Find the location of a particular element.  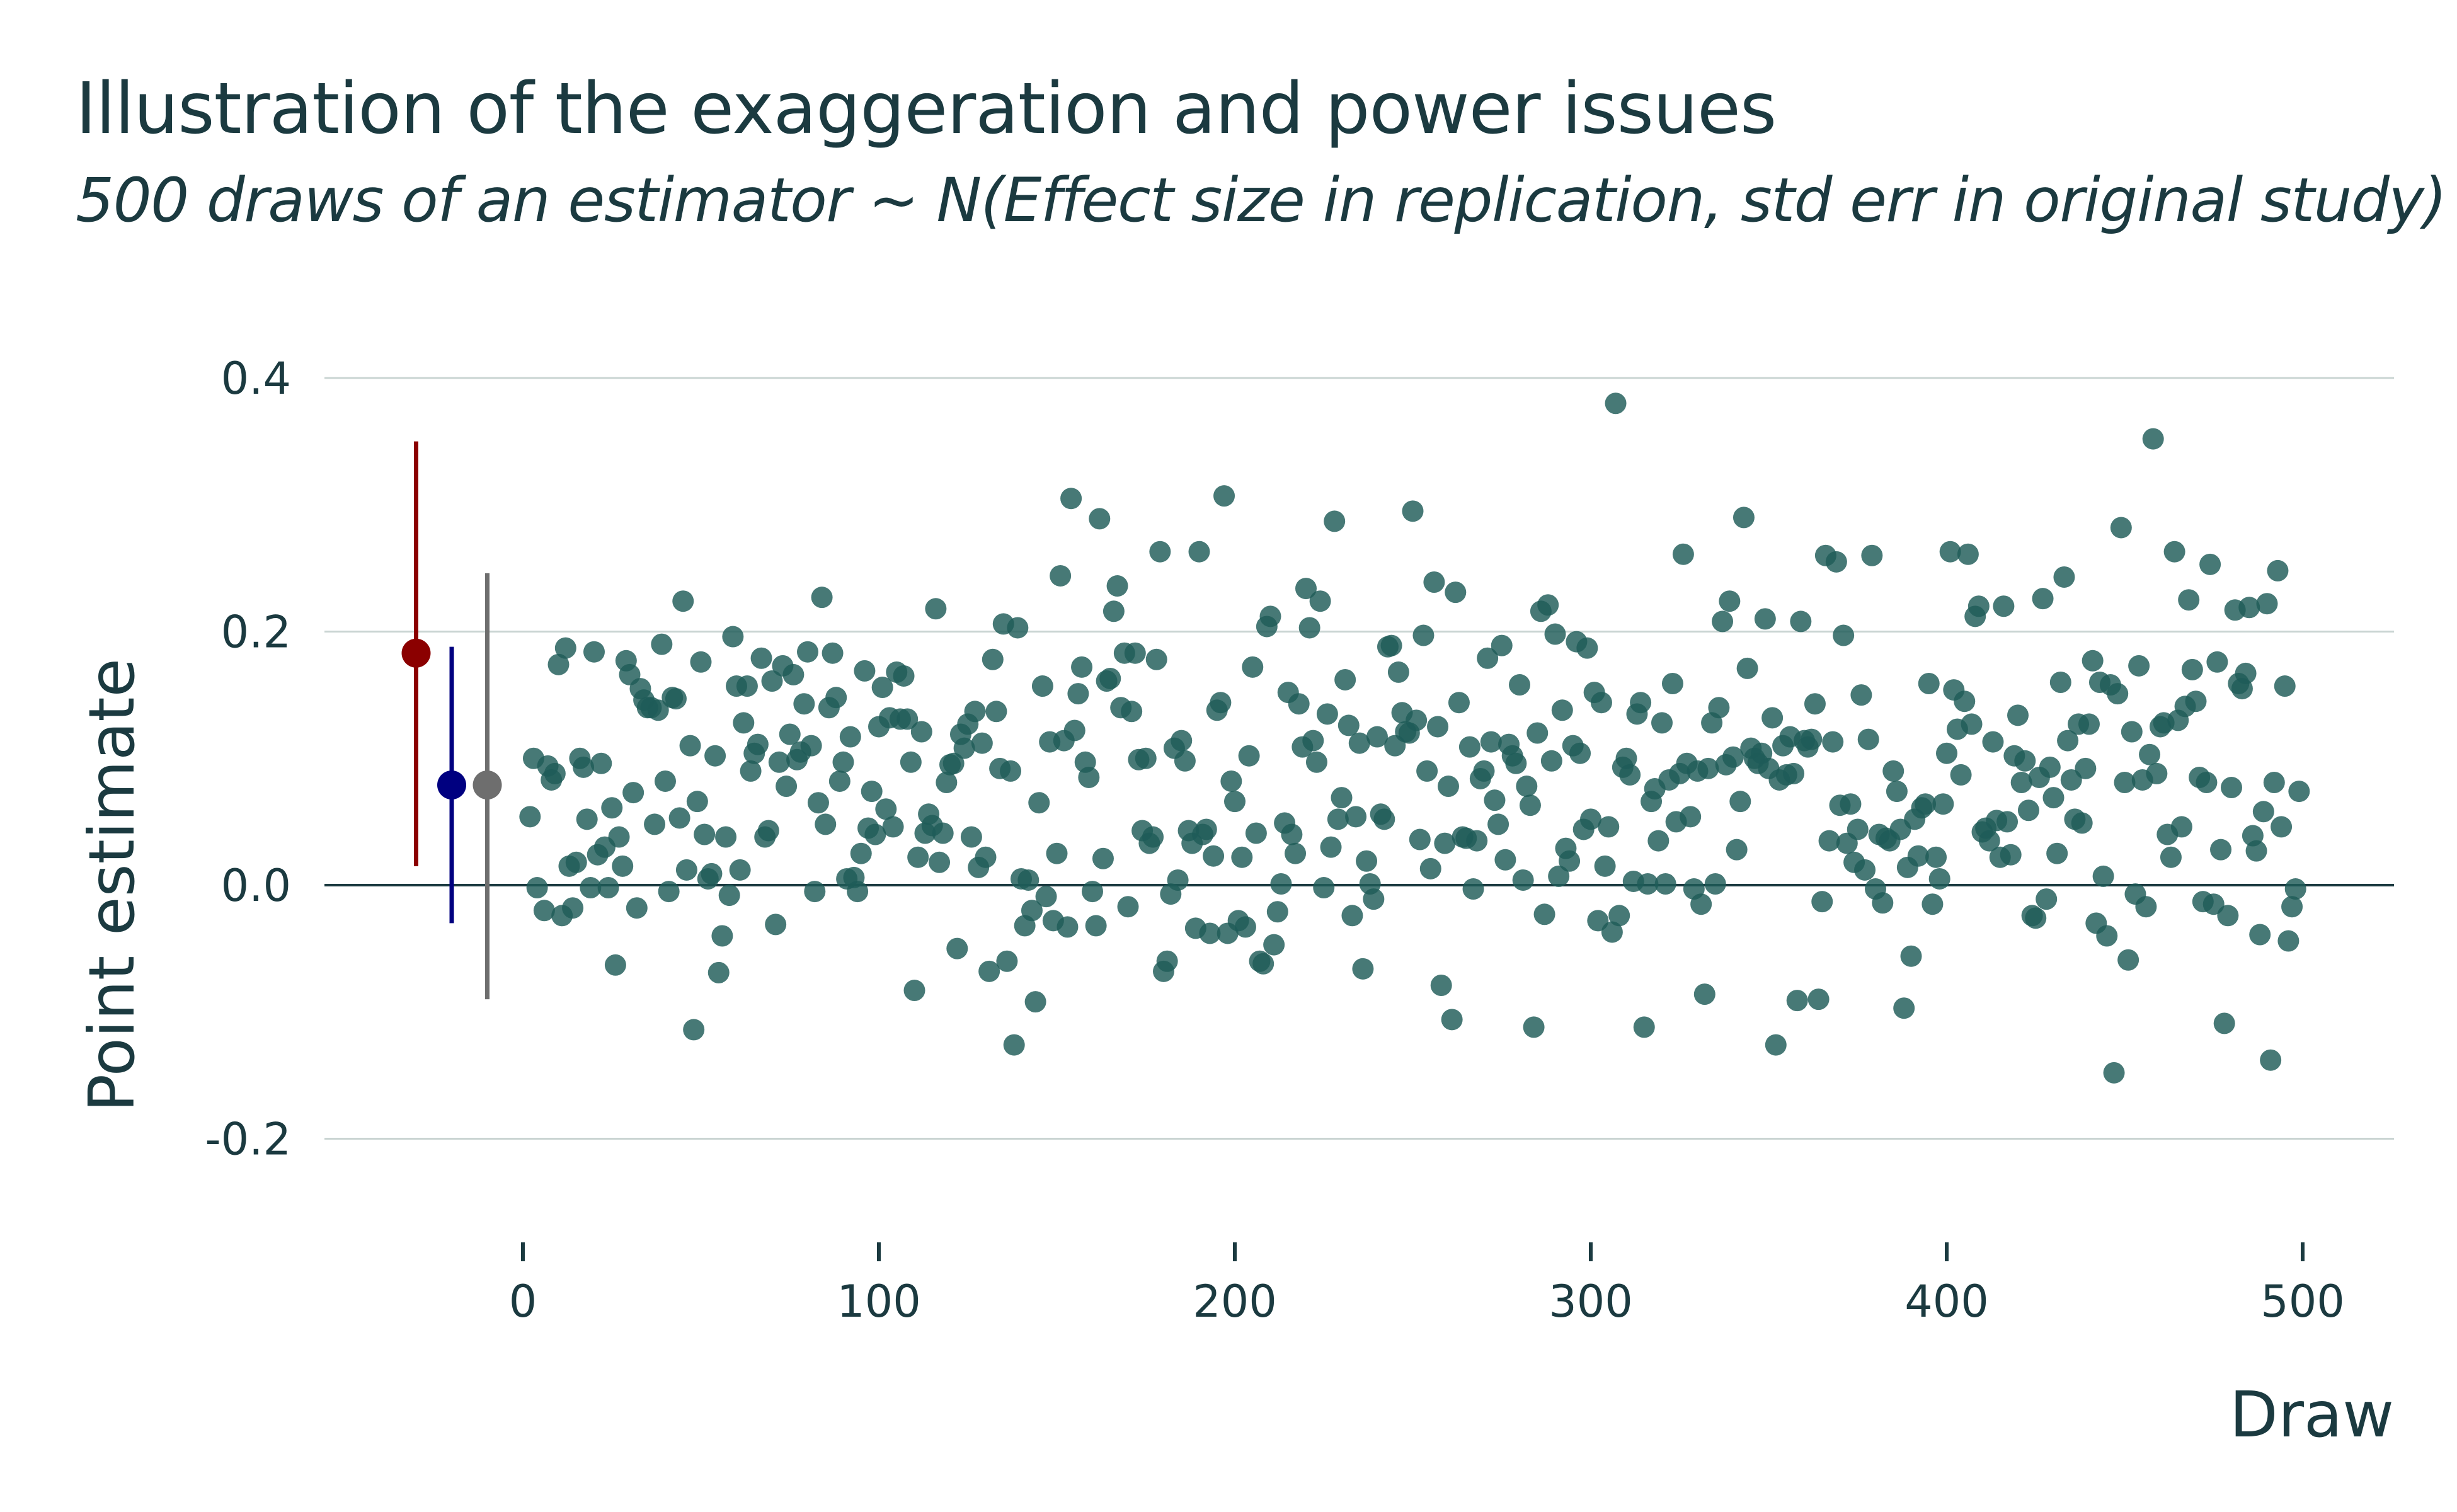

x-tick-label: 100 is located at coordinates (879, 1301).